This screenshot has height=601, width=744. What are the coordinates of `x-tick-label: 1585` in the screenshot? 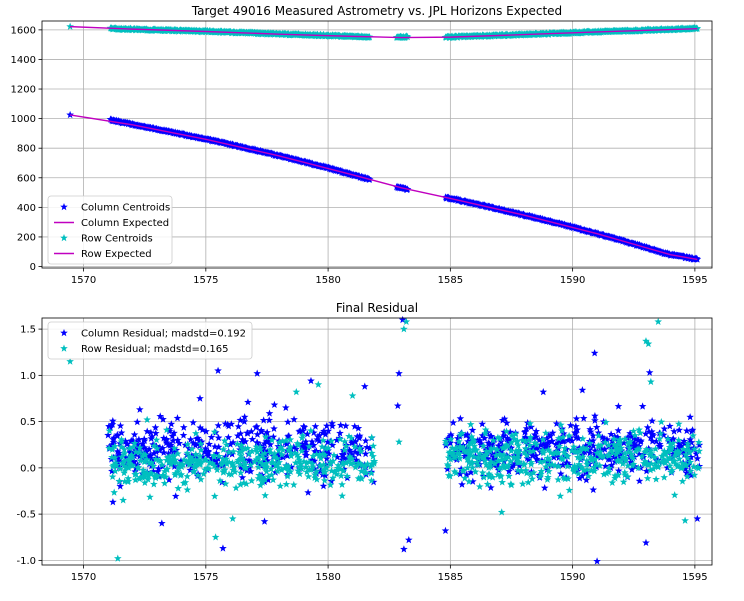 It's located at (450, 280).